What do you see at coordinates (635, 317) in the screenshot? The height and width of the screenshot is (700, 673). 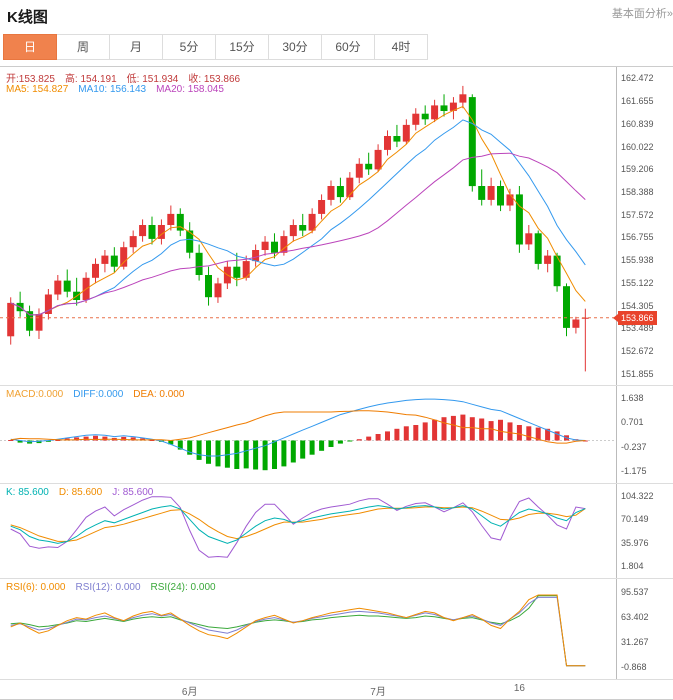 I see `current-price-tag: 153.866` at bounding box center [635, 317].